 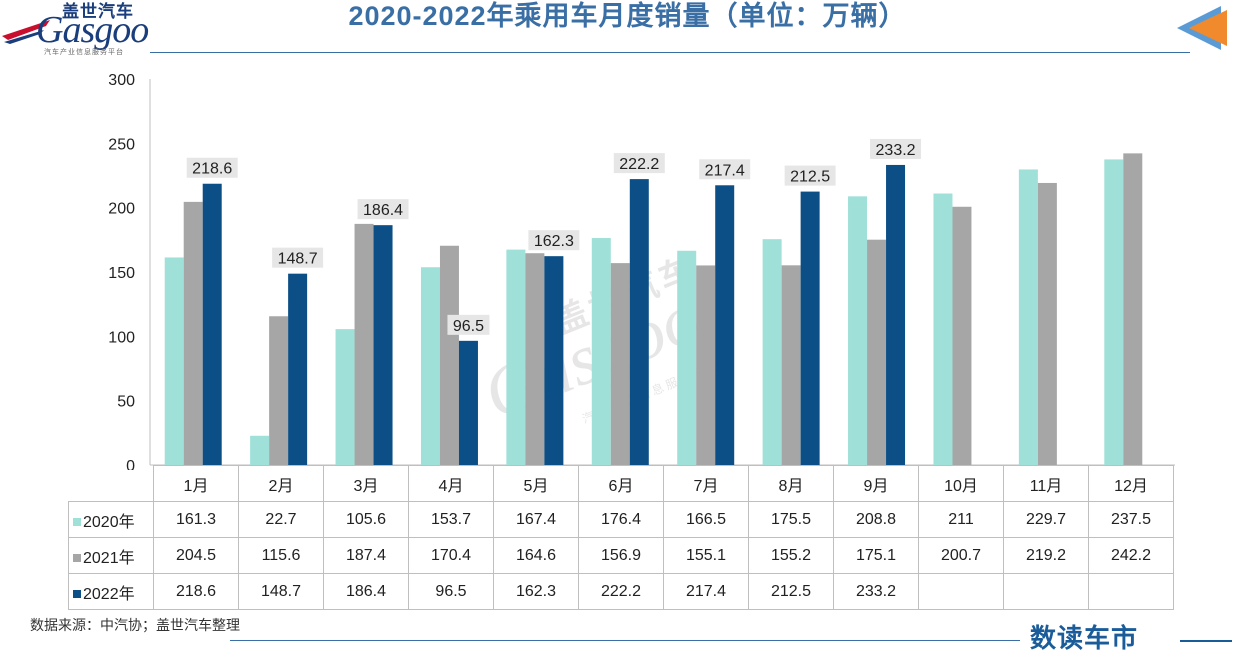 What do you see at coordinates (383, 345) in the screenshot?
I see `bar-2022年-3月` at bounding box center [383, 345].